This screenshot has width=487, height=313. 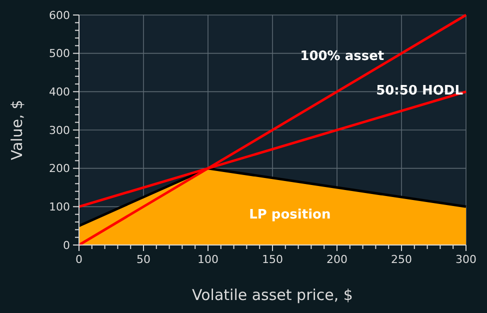 What do you see at coordinates (337, 259) in the screenshot?
I see `x-tick-label: 200` at bounding box center [337, 259].